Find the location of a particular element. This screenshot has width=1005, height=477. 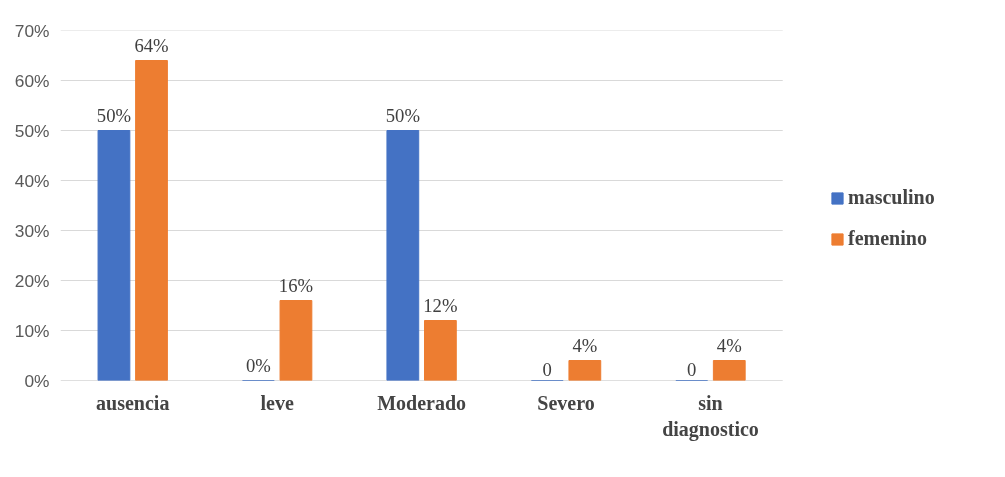

y-tick-label: 70% is located at coordinates (32, 30).